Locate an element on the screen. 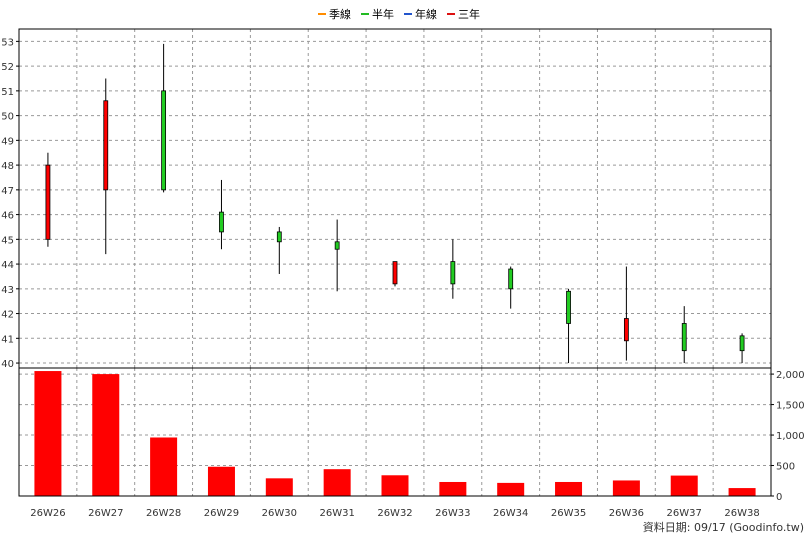  price-tick-label: 49 is located at coordinates (7, 141).